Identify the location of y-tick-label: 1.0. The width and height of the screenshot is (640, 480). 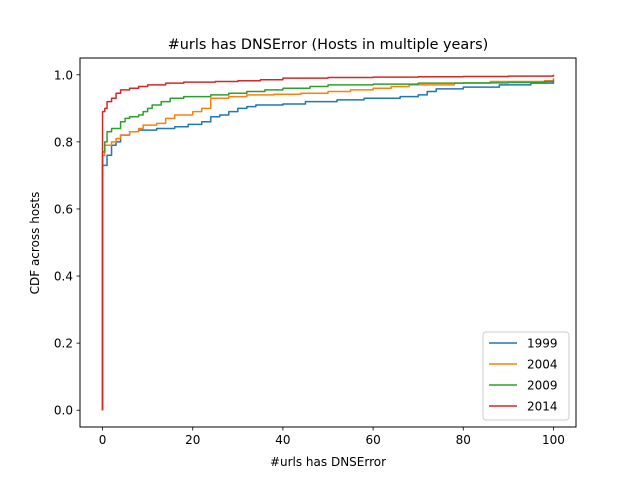
(63, 75).